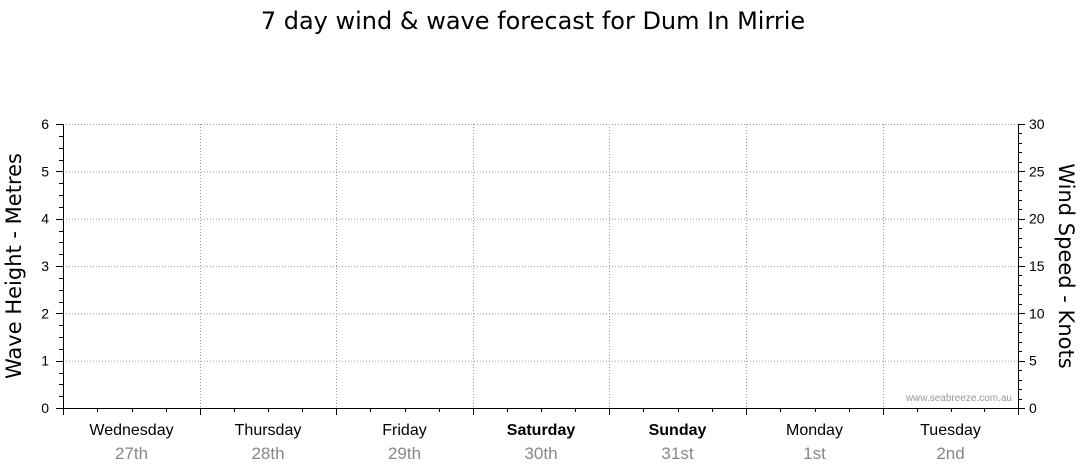 The height and width of the screenshot is (475, 1080). Describe the element at coordinates (541, 430) in the screenshot. I see `day-name-label: Saturday` at that location.